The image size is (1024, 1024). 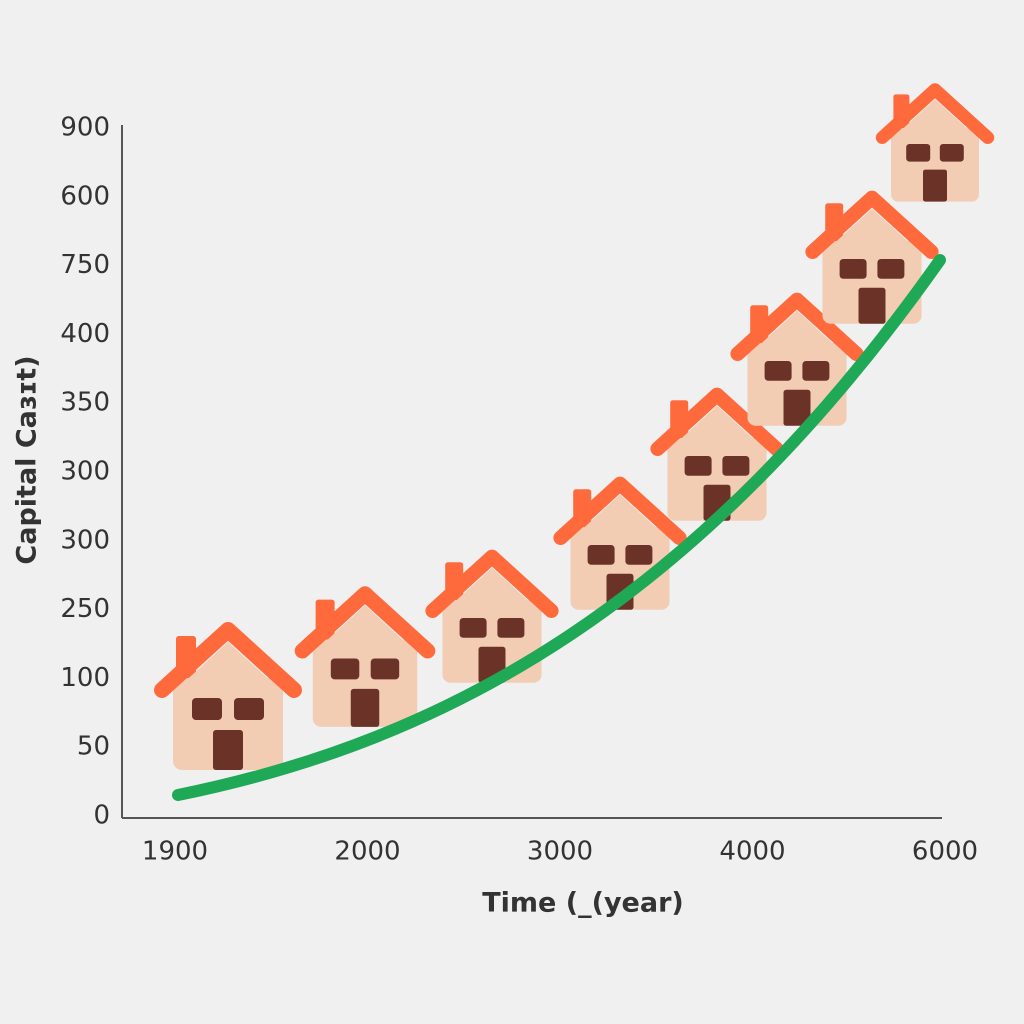 I want to click on x-tick-label: 2000, so click(x=367, y=852).